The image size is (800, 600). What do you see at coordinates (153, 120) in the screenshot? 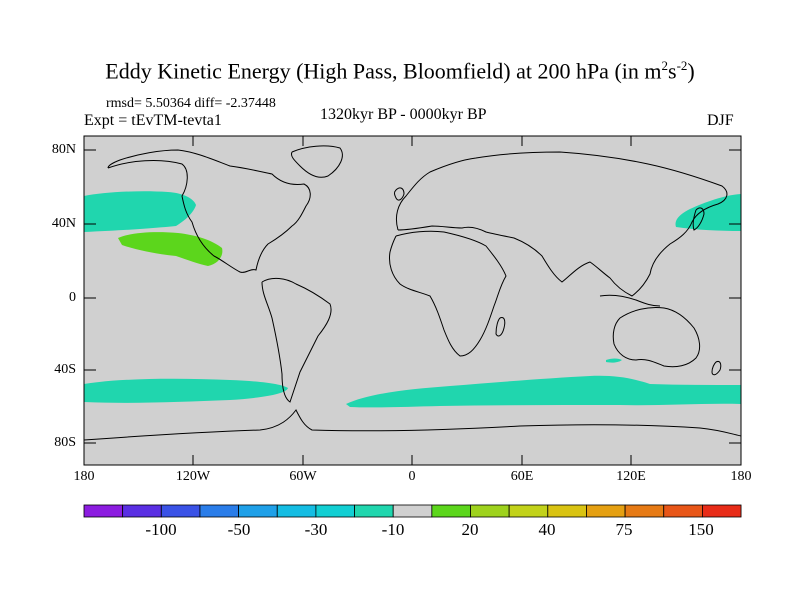
I see `experiment-label: Expt = tEvTM-tevta1` at bounding box center [153, 120].